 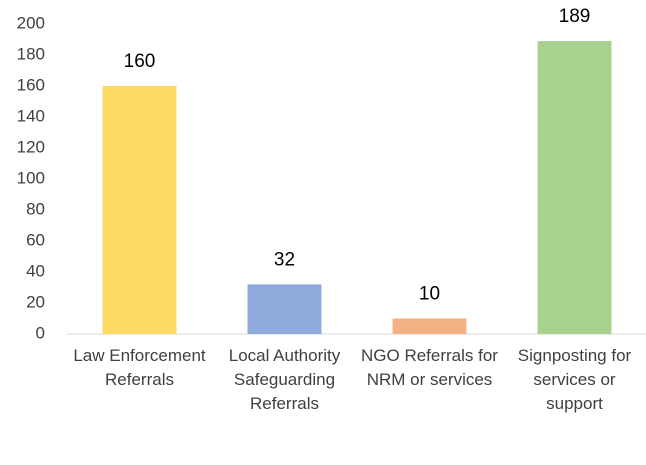 What do you see at coordinates (40, 332) in the screenshot?
I see `y-tick-label: 0` at bounding box center [40, 332].